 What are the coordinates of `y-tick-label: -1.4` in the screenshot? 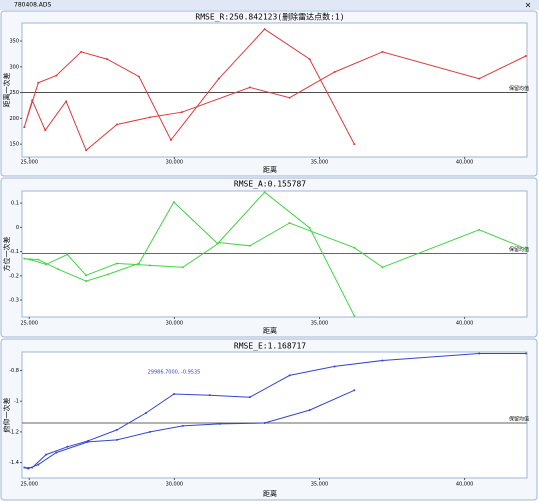 It's located at (14, 463).